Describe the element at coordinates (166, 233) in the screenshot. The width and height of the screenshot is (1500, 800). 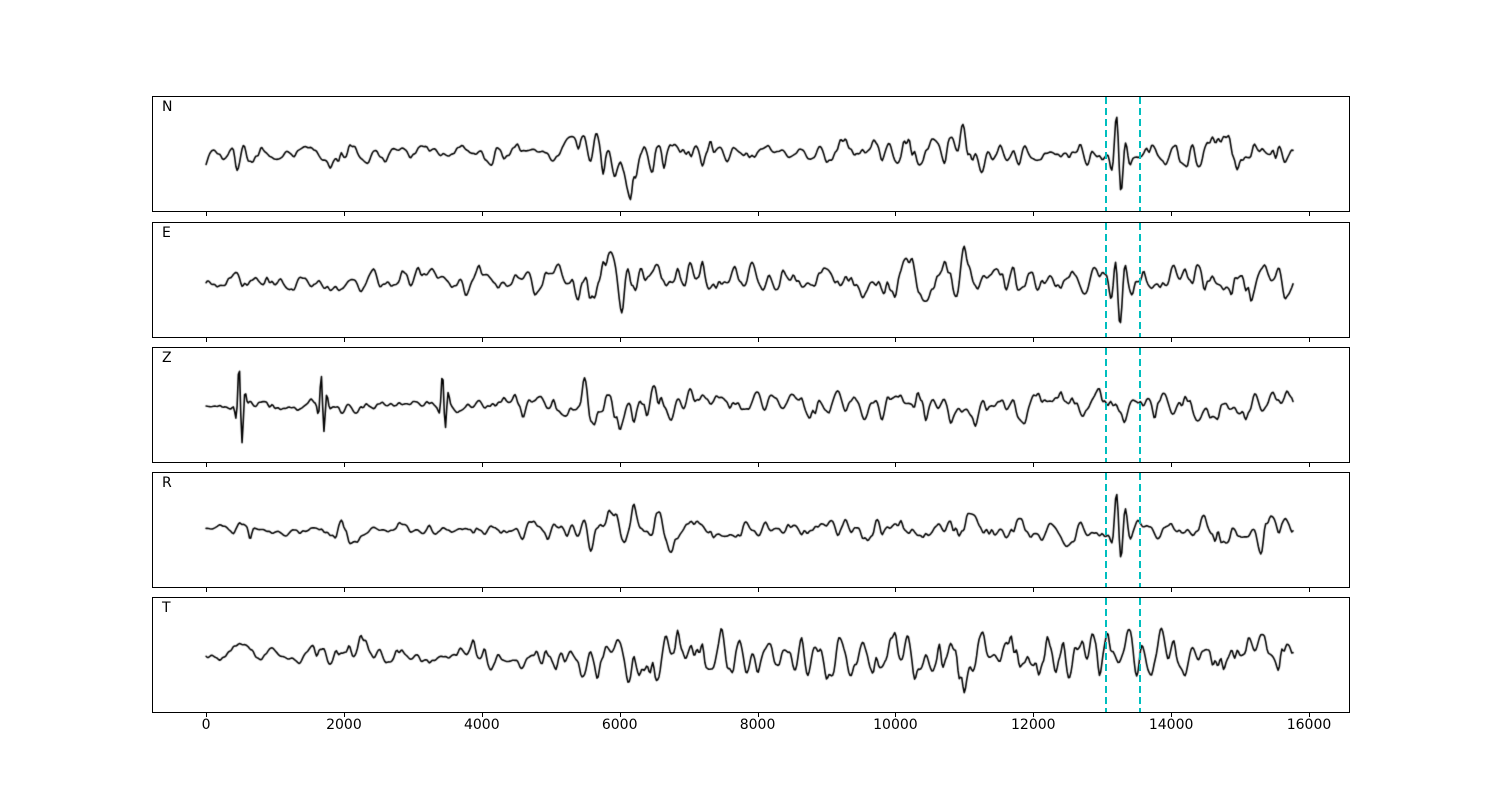
I see `panel-label: E` at that location.